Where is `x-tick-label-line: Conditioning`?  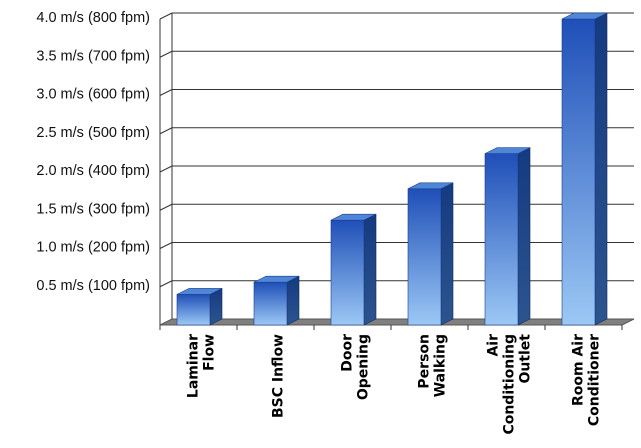
x-tick-label-line: Conditioning is located at coordinates (510, 384).